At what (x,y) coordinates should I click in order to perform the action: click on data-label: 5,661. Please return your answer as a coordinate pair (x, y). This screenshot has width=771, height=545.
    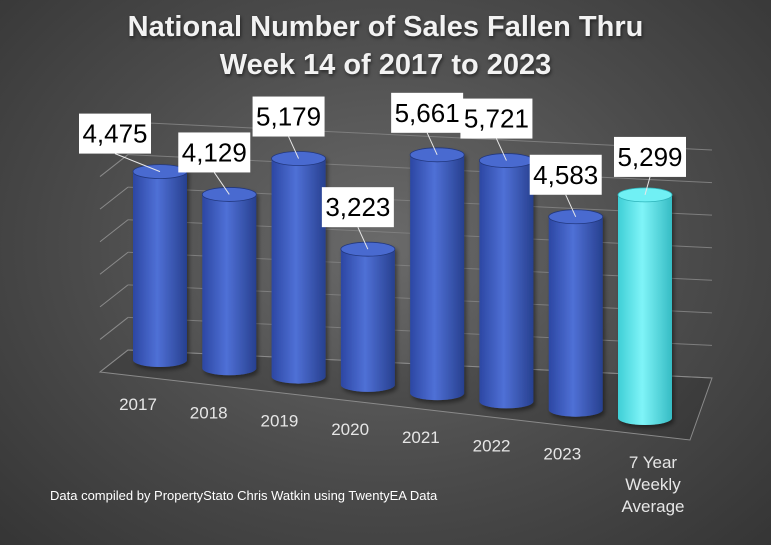
    Looking at the image, I should click on (427, 113).